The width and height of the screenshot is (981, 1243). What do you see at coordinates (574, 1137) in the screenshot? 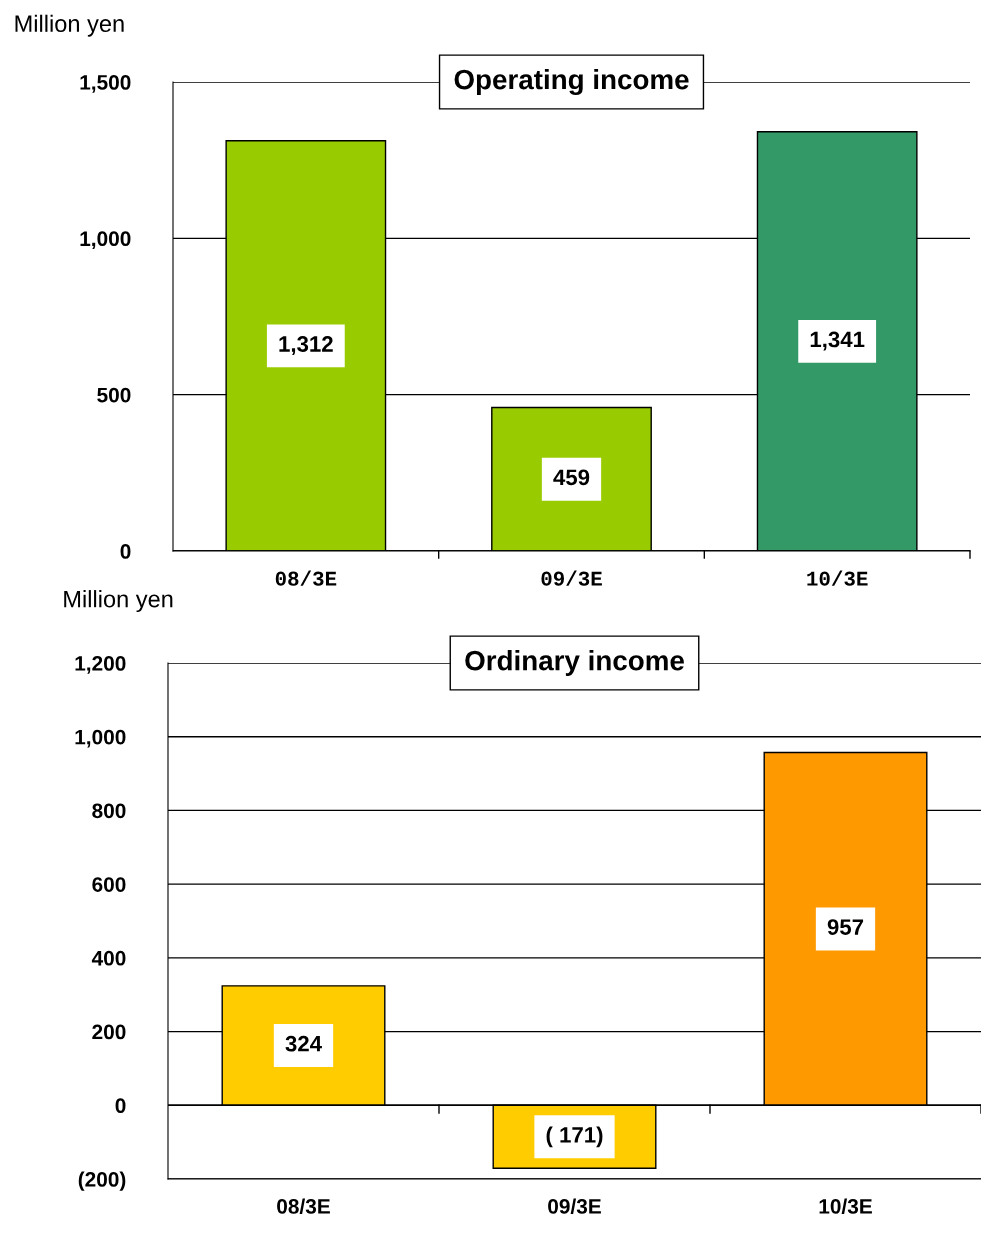
I see `data-label: ( 171)` at bounding box center [574, 1137].